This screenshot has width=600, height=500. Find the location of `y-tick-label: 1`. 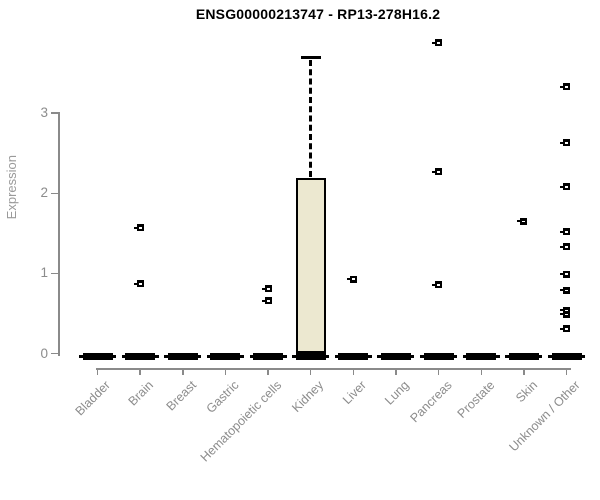

y-tick-label: 1 is located at coordinates (44, 273).